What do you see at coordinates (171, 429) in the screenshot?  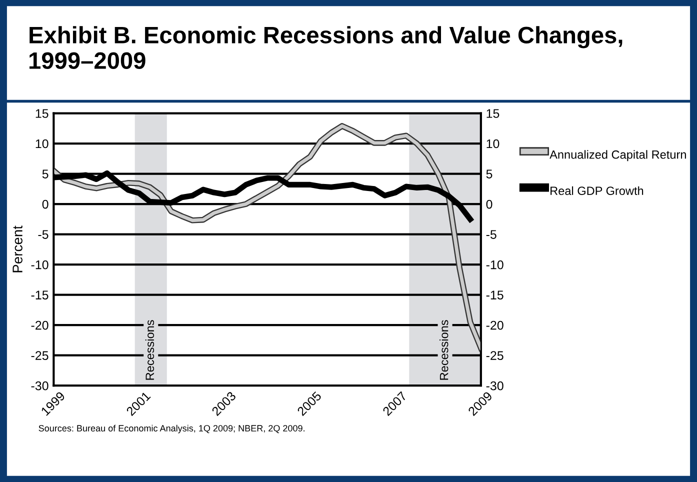 I see `source-note: Sources: Bureau of Economic Analysis, 1Q 2009; NBER, 2Q 2009.` at bounding box center [171, 429].